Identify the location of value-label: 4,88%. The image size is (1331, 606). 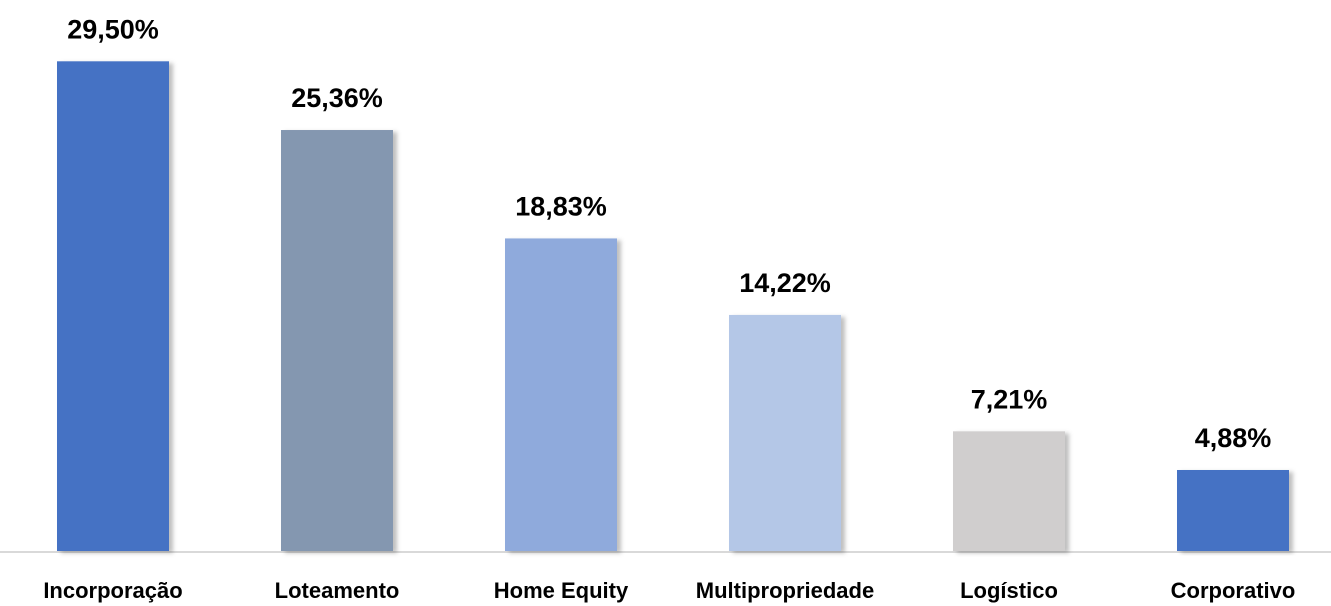
(1233, 438).